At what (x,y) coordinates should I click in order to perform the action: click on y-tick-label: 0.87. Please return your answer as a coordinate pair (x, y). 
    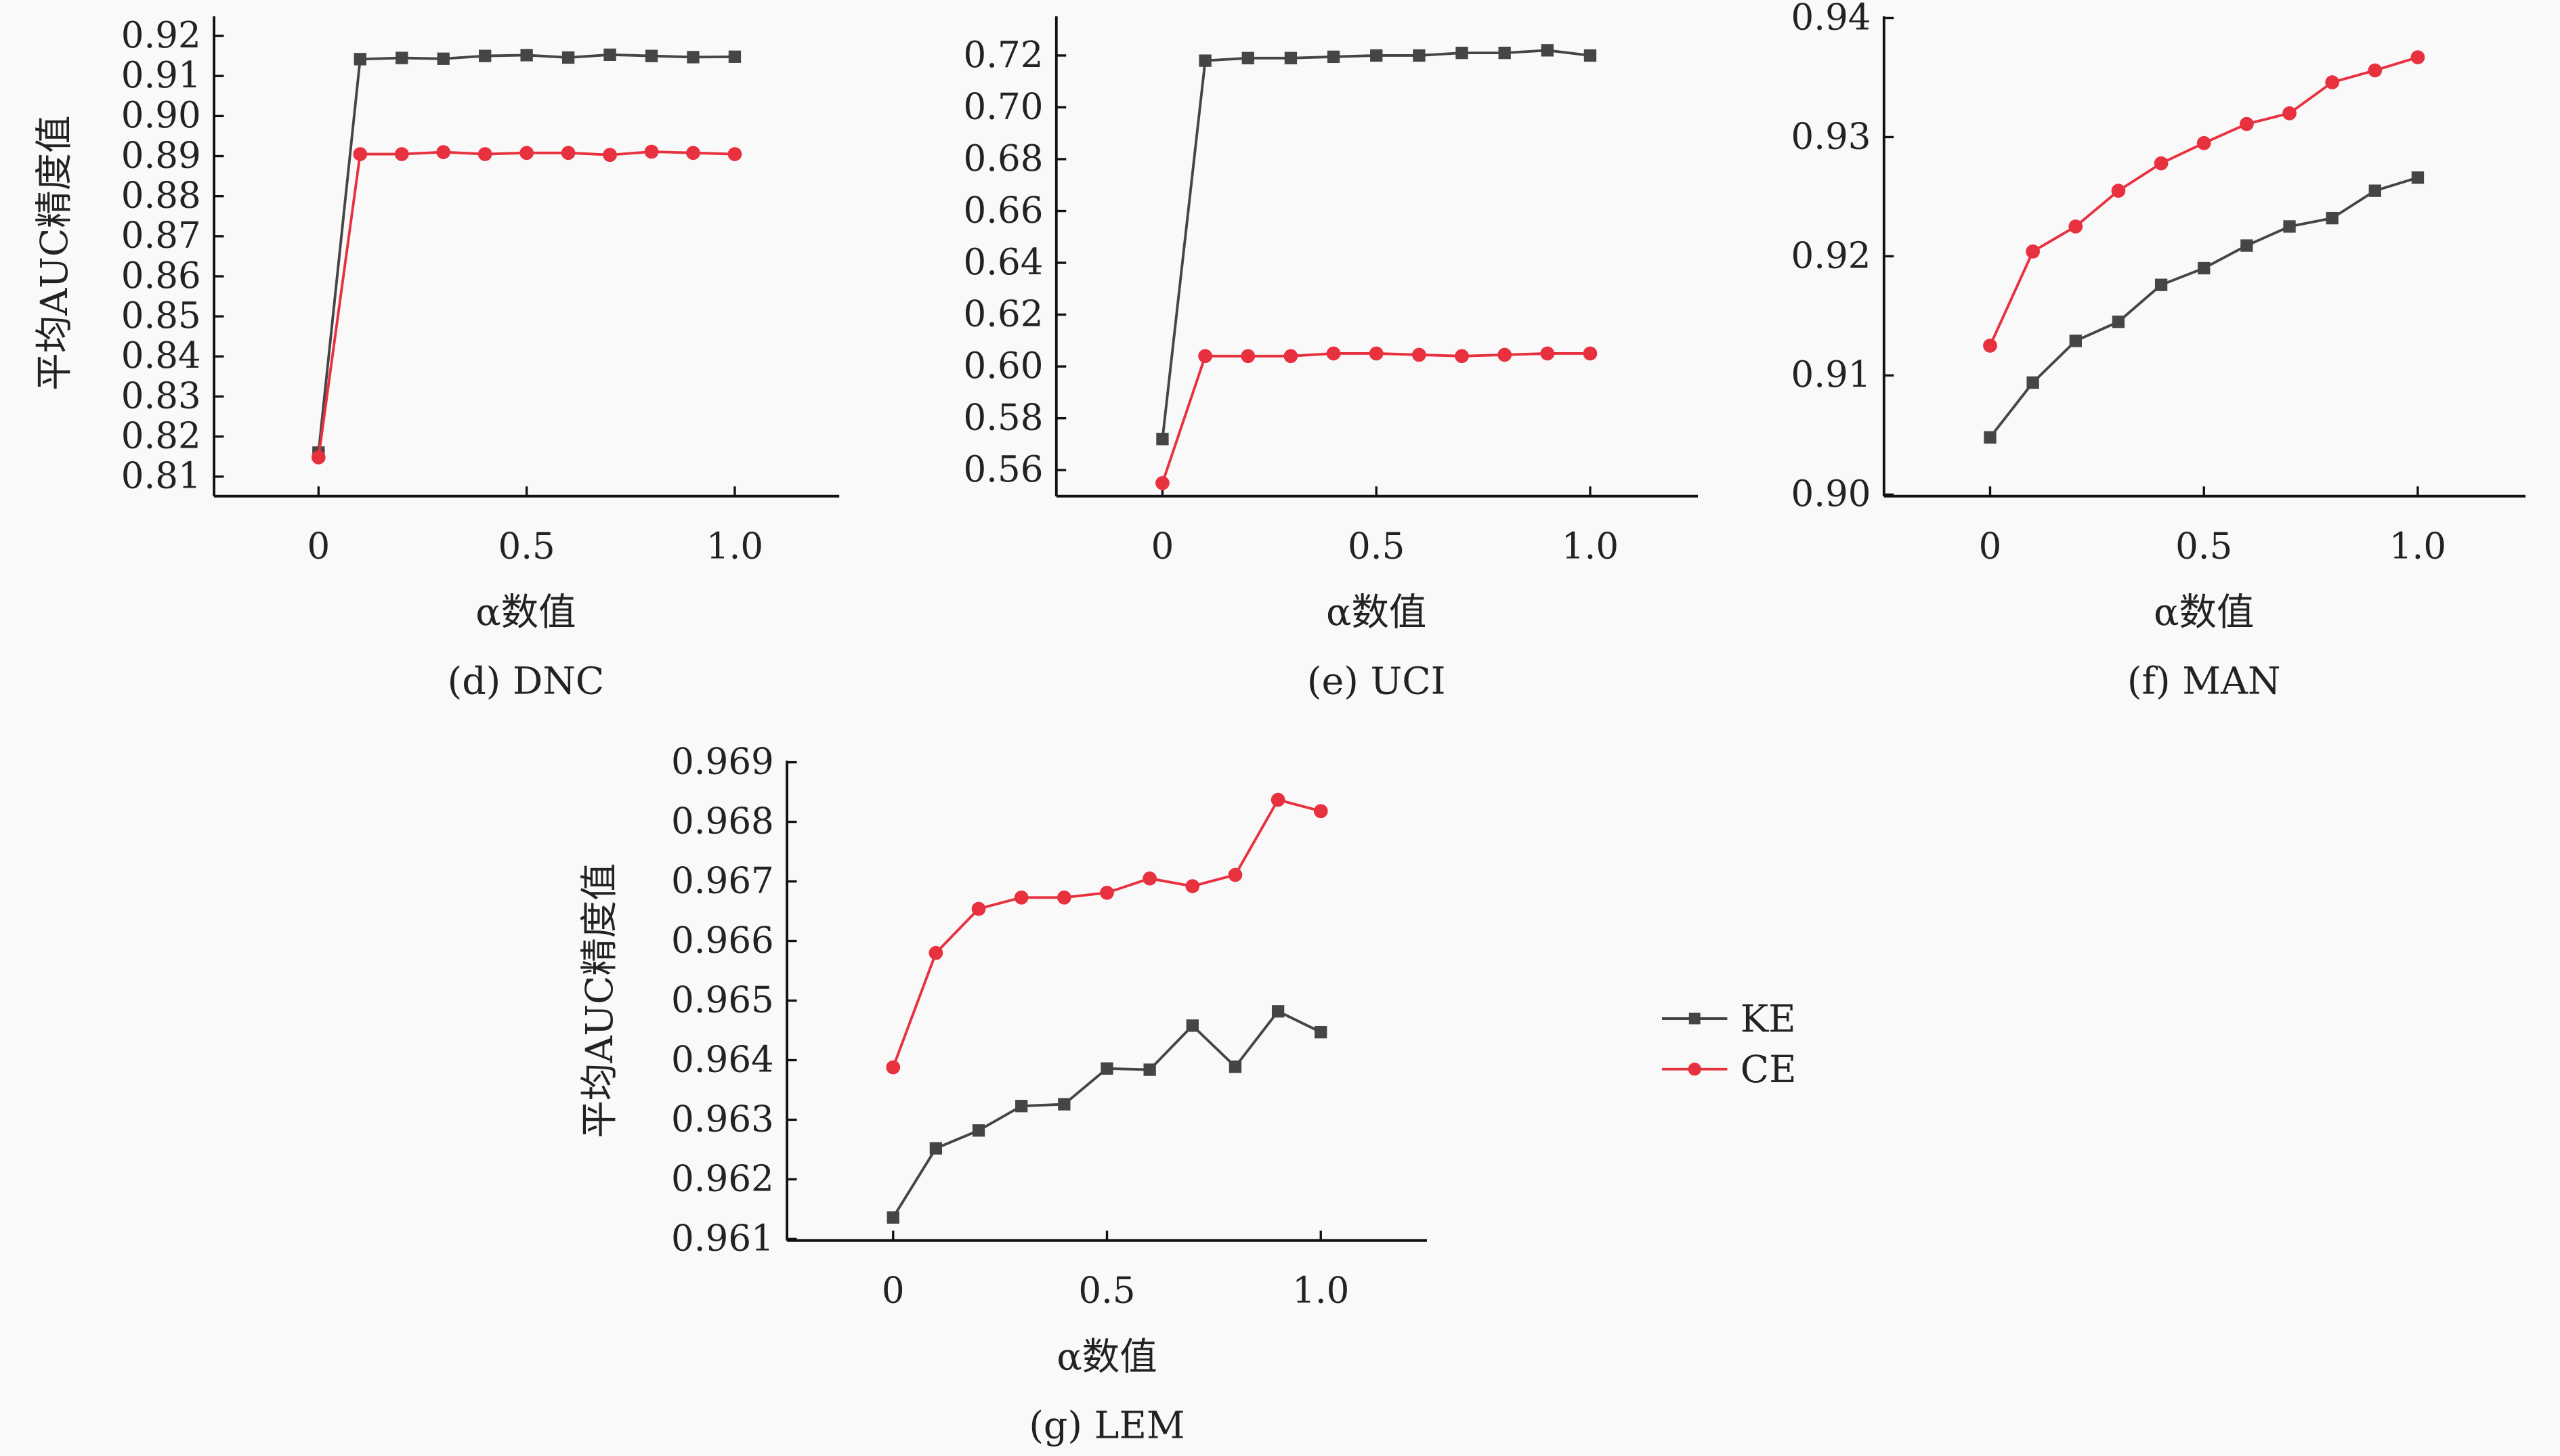
    Looking at the image, I should click on (161, 236).